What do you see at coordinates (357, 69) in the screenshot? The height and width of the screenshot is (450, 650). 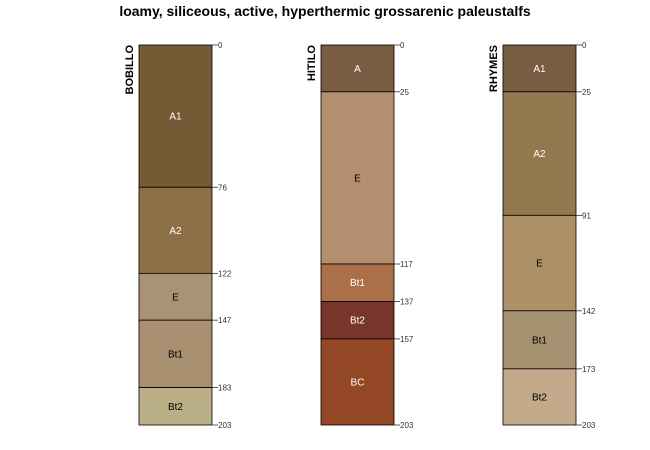 I see `horizon-label: A` at bounding box center [357, 69].